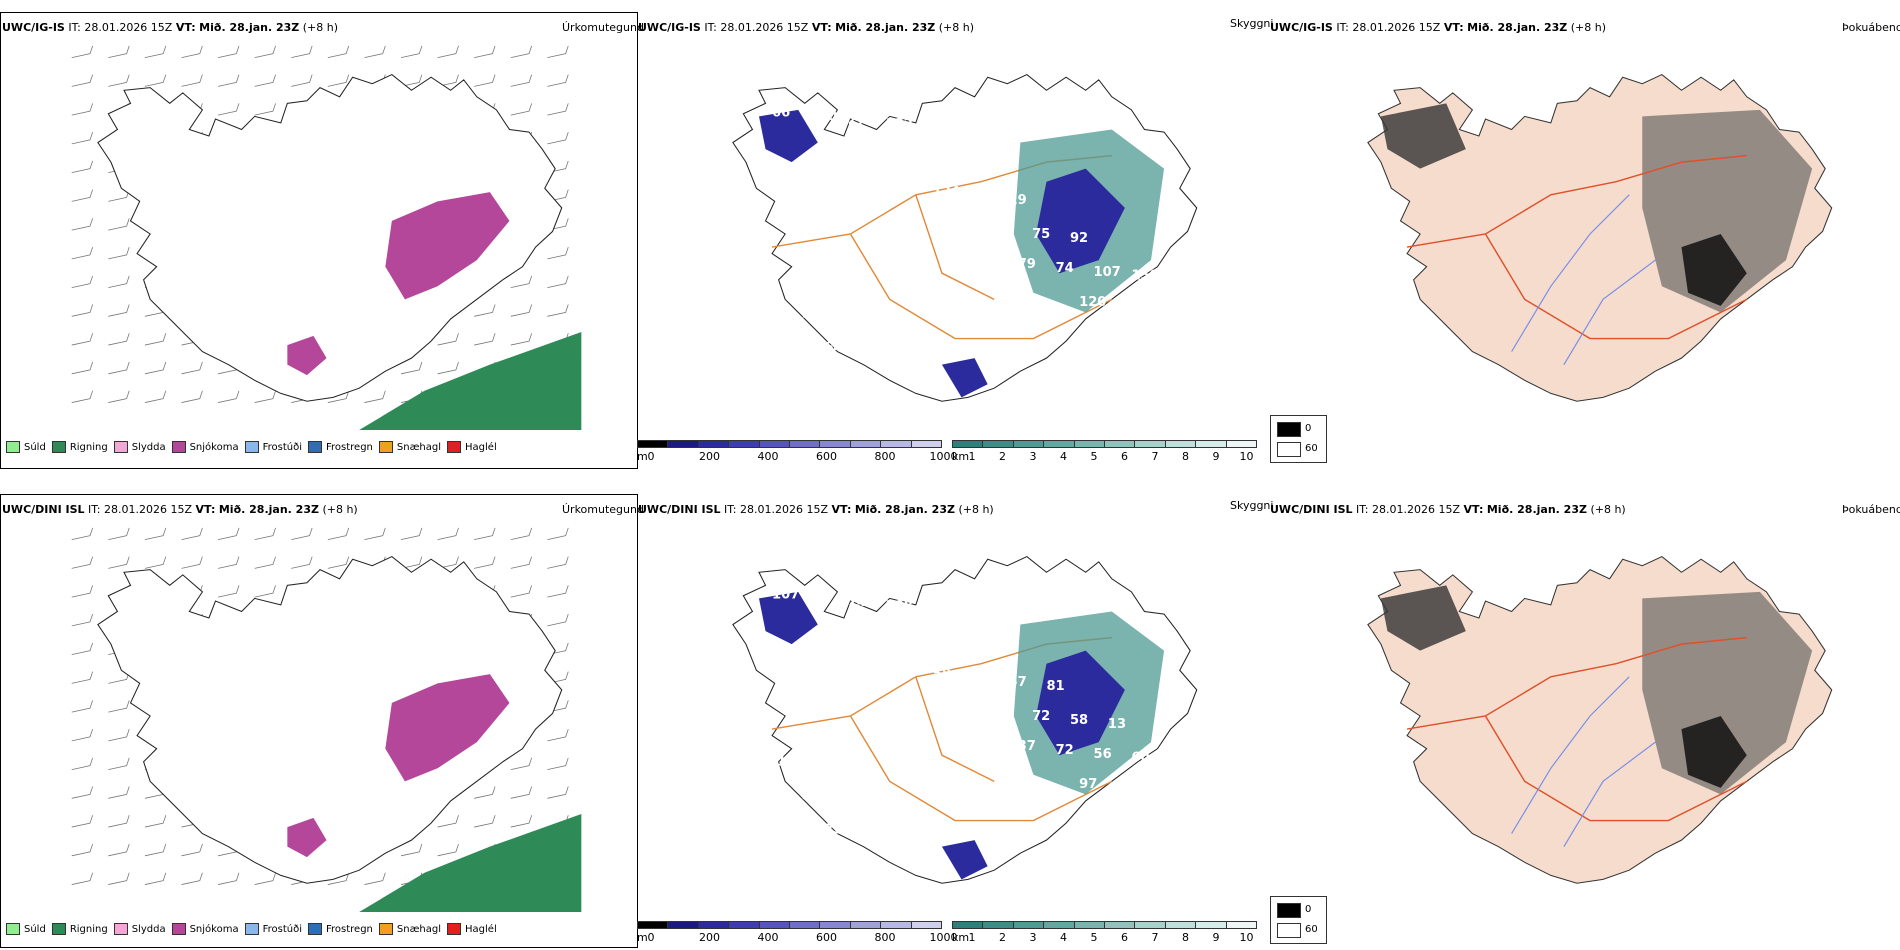 The height and width of the screenshot is (950, 1900). Describe the element at coordinates (960, 644) in the screenshot. I see `ceiling-value-label: 183` at that location.